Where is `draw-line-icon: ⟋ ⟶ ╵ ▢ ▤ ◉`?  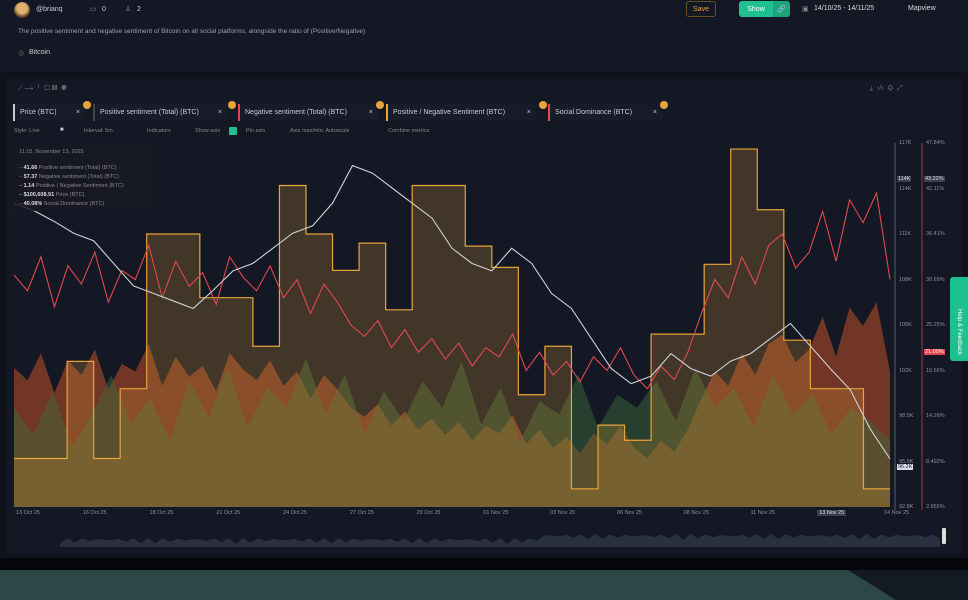 draw-line-icon: ⟋ ⟶ ╵ ▢ ▤ ◉ is located at coordinates (42, 88).